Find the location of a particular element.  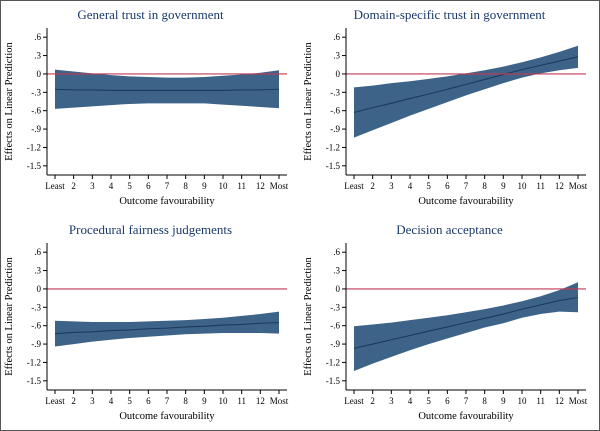

panel-title-general-trust: General trust in government is located at coordinates (150, 14).